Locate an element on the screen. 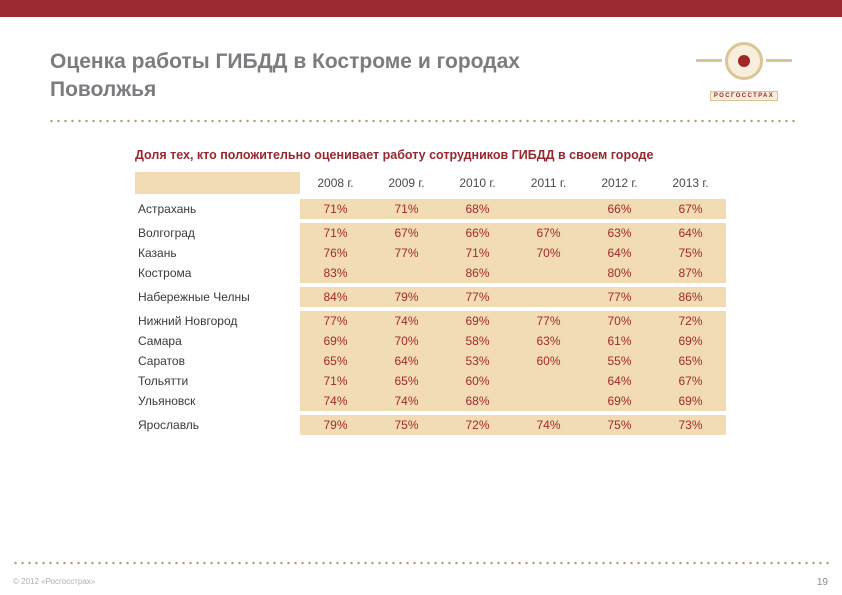 The width and height of the screenshot is (842, 595). city-name: Астрахань is located at coordinates (217, 209).